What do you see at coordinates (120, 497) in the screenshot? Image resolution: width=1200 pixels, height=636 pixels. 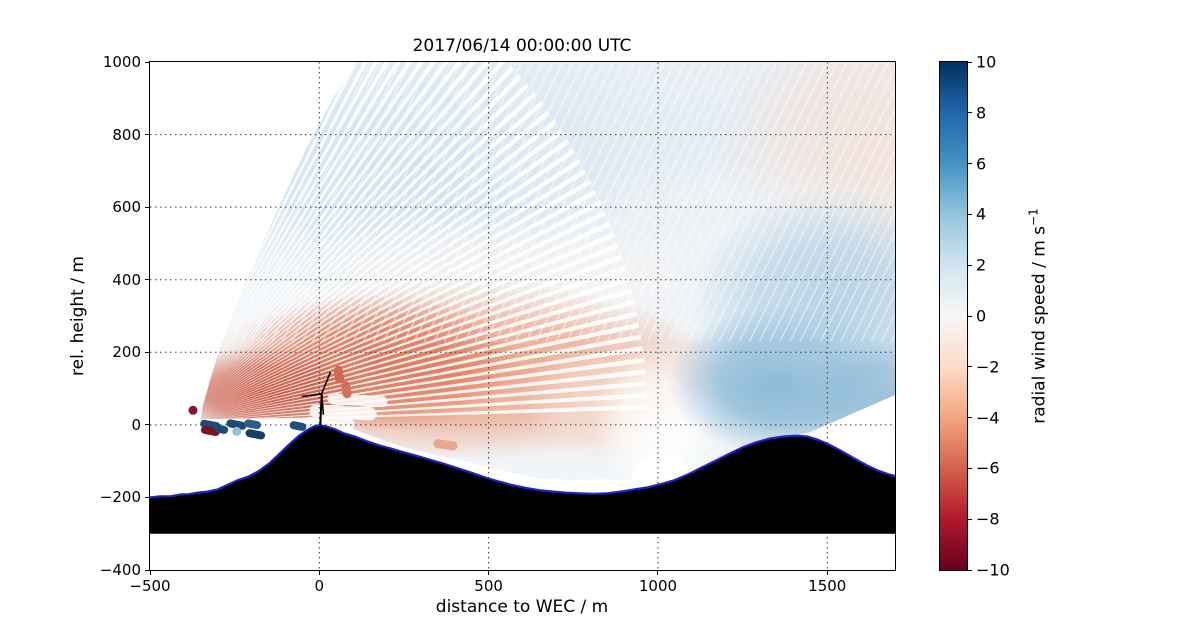 I see `y-tick-label: −200` at bounding box center [120, 497].